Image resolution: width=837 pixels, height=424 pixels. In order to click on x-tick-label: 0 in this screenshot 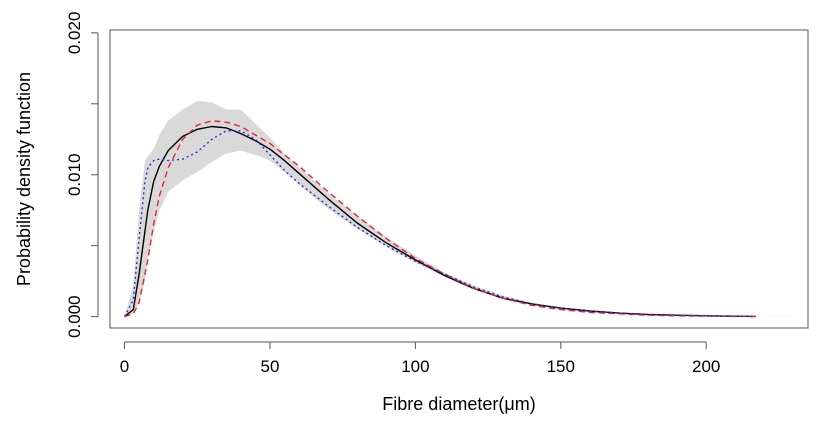, I will do `click(124, 366)`.